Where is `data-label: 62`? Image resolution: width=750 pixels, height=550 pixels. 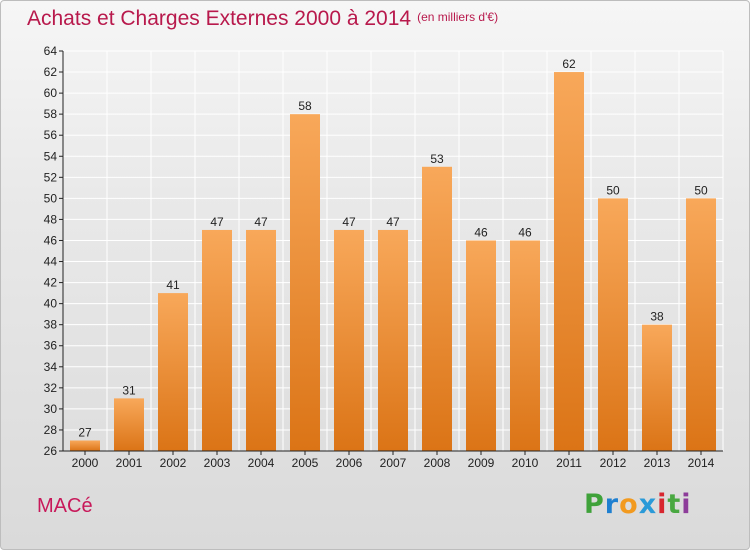
data-label: 62 is located at coordinates (569, 64).